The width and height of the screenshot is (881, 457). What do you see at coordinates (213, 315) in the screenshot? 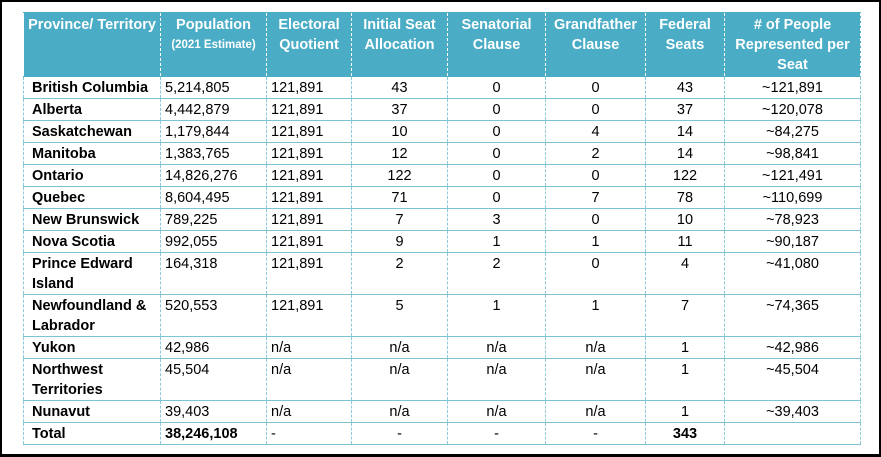
I see `cell-population: 520,553` at bounding box center [213, 315].